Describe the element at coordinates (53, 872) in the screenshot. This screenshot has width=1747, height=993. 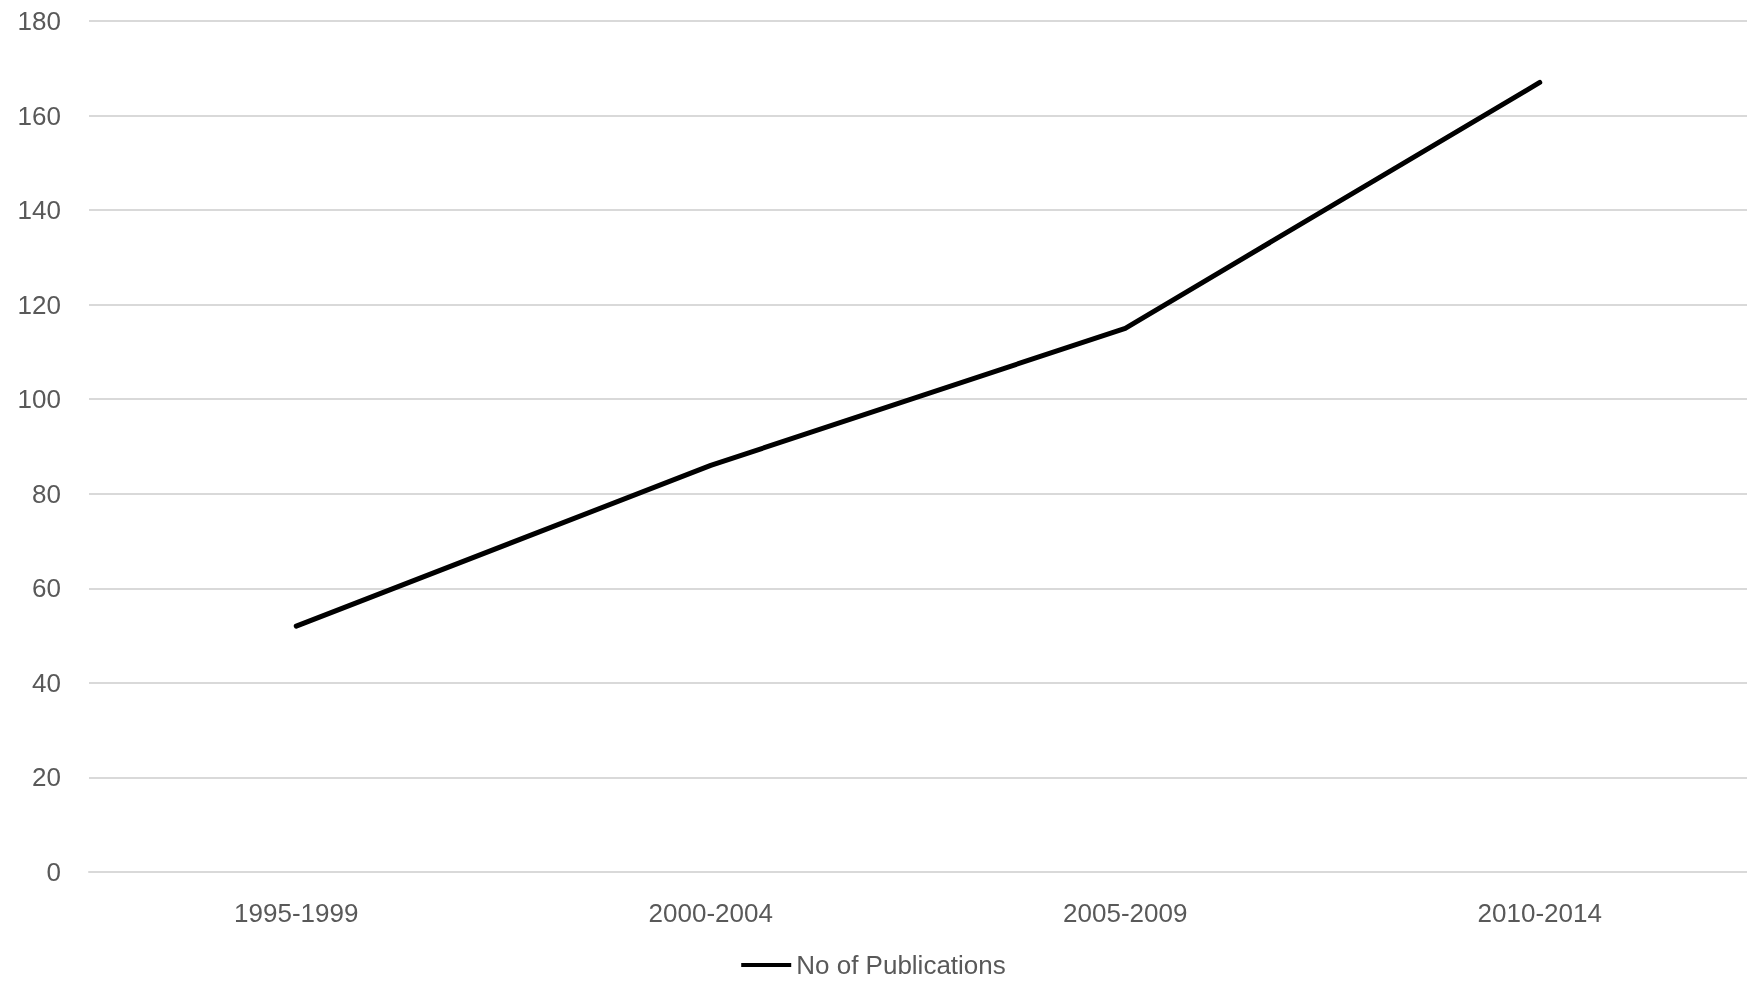
I see `y-tick-label: 0` at that location.